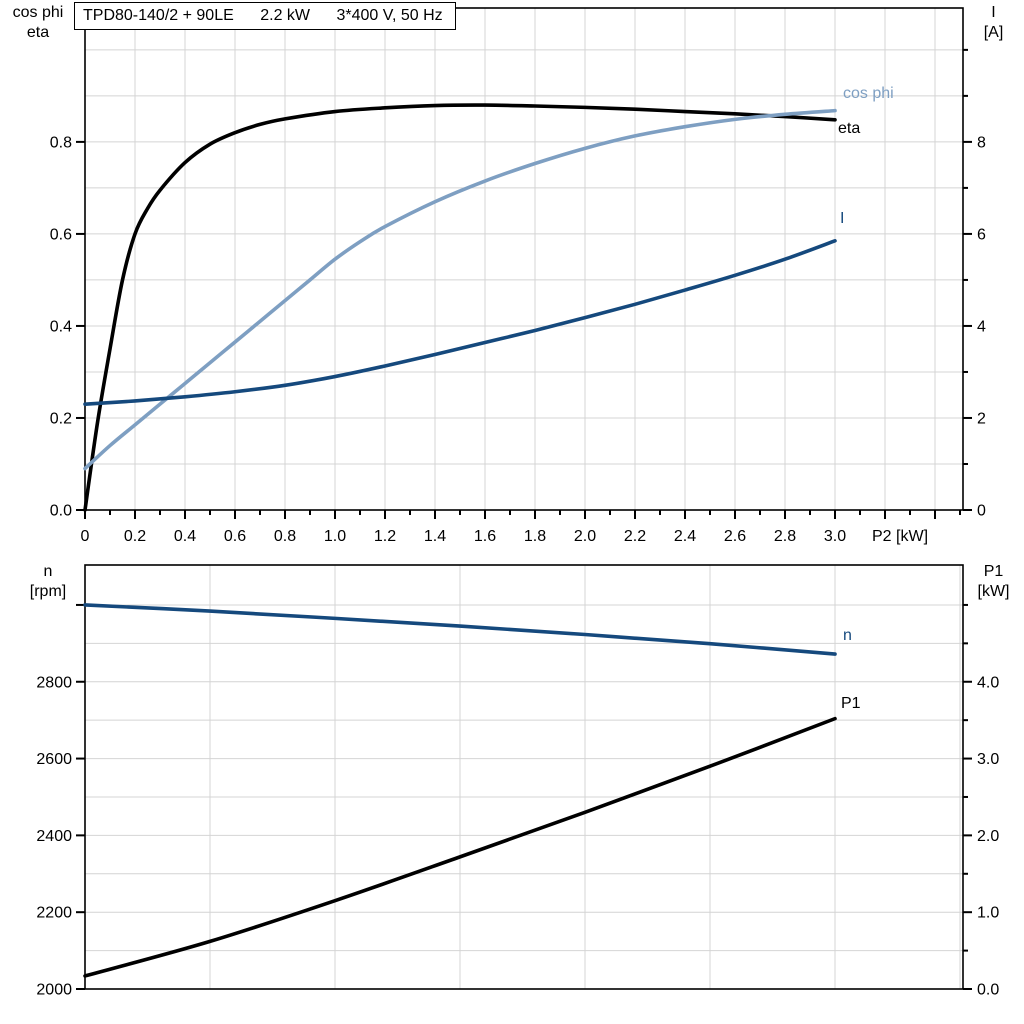  What do you see at coordinates (981, 234) in the screenshot?
I see `y-right-tick-label: 6` at bounding box center [981, 234].